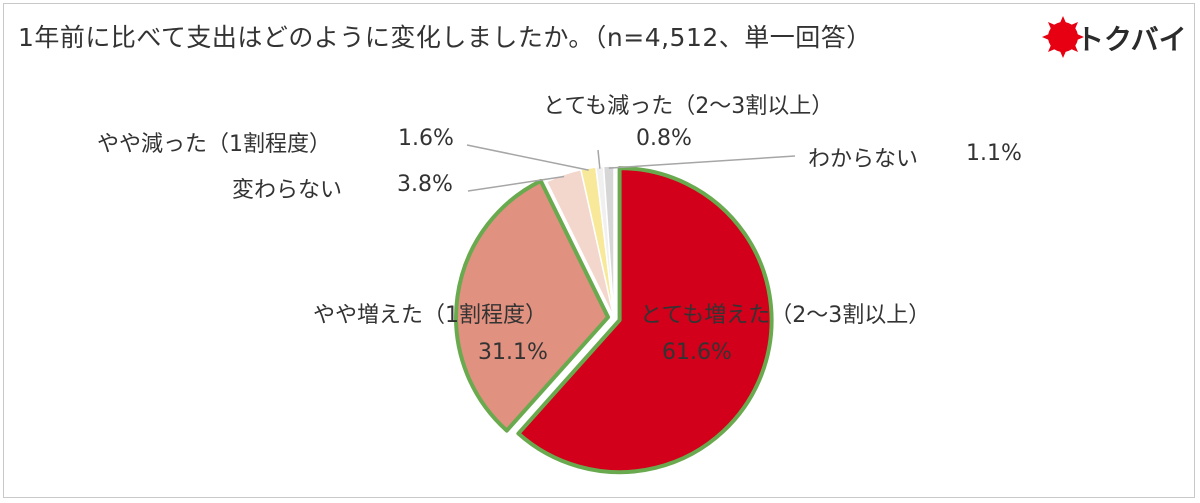 The image size is (1200, 503). What do you see at coordinates (426, 138) in the screenshot?
I see `value-label-slightly-decreased: 1.6%` at bounding box center [426, 138].